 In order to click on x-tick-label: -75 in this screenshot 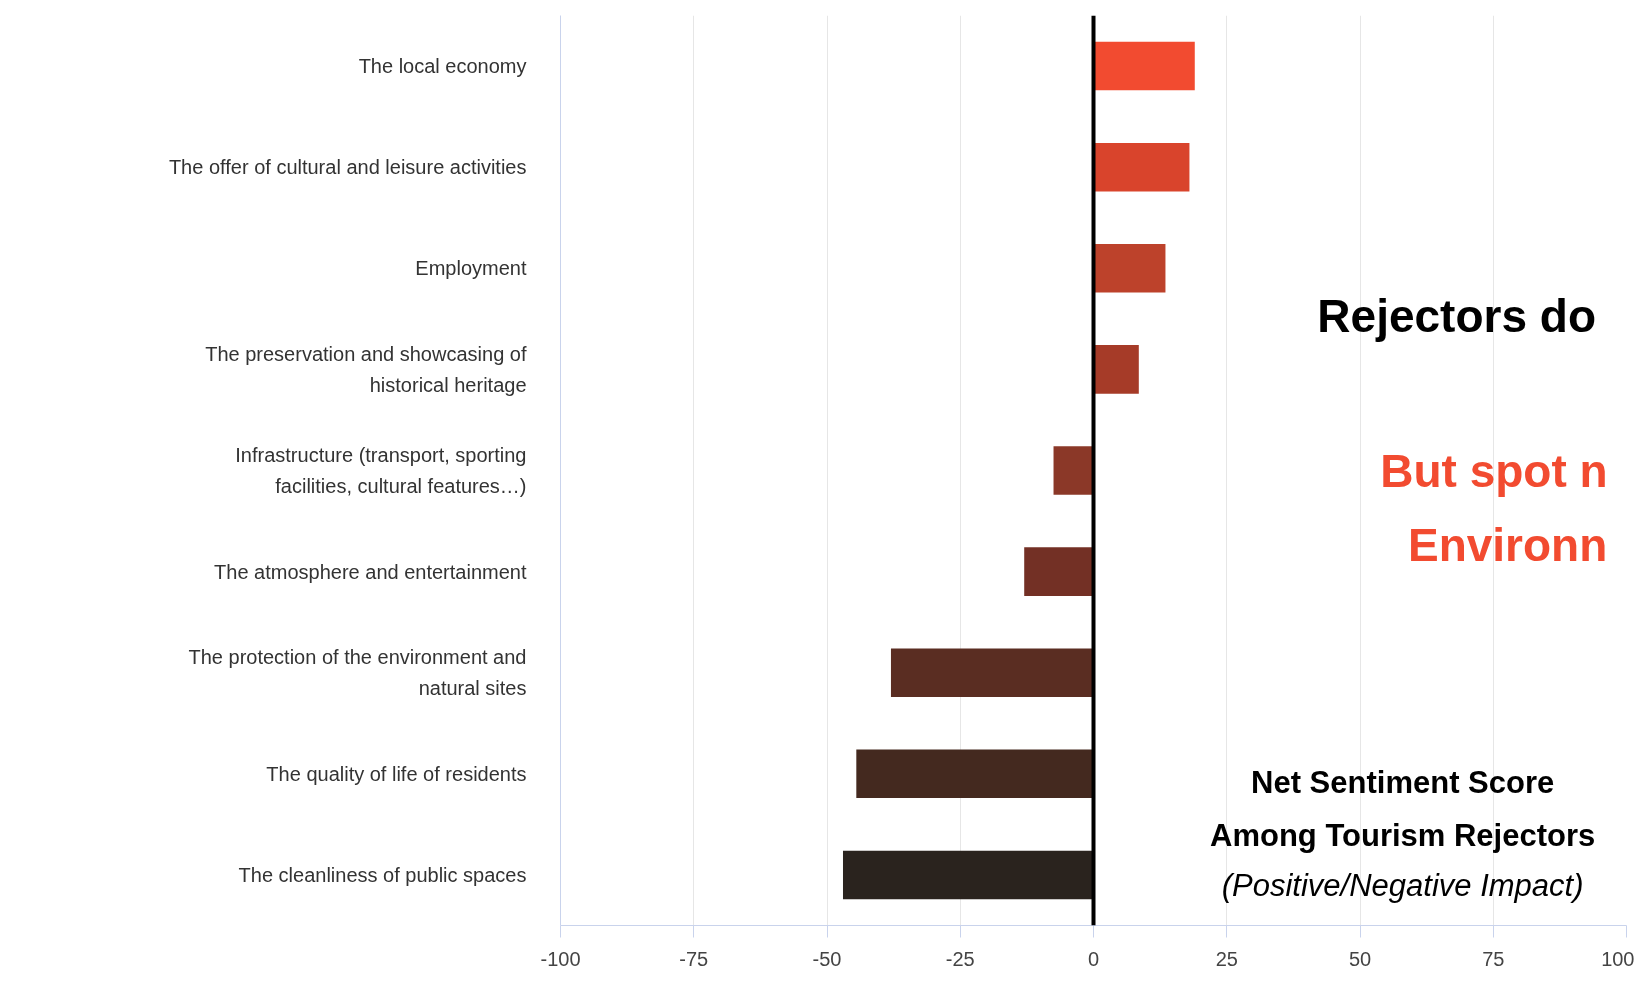, I will do `click(694, 958)`.